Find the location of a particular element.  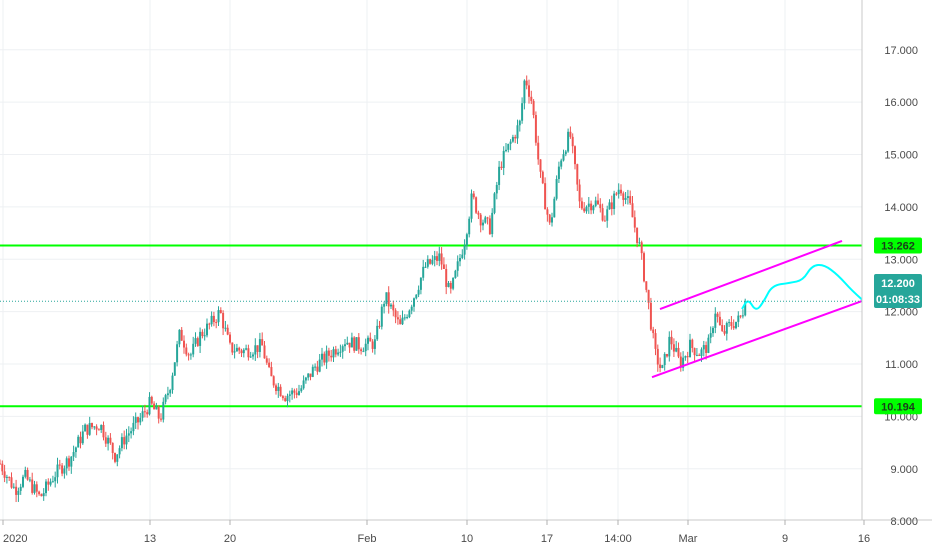

projection-curve is located at coordinates (806, 287).